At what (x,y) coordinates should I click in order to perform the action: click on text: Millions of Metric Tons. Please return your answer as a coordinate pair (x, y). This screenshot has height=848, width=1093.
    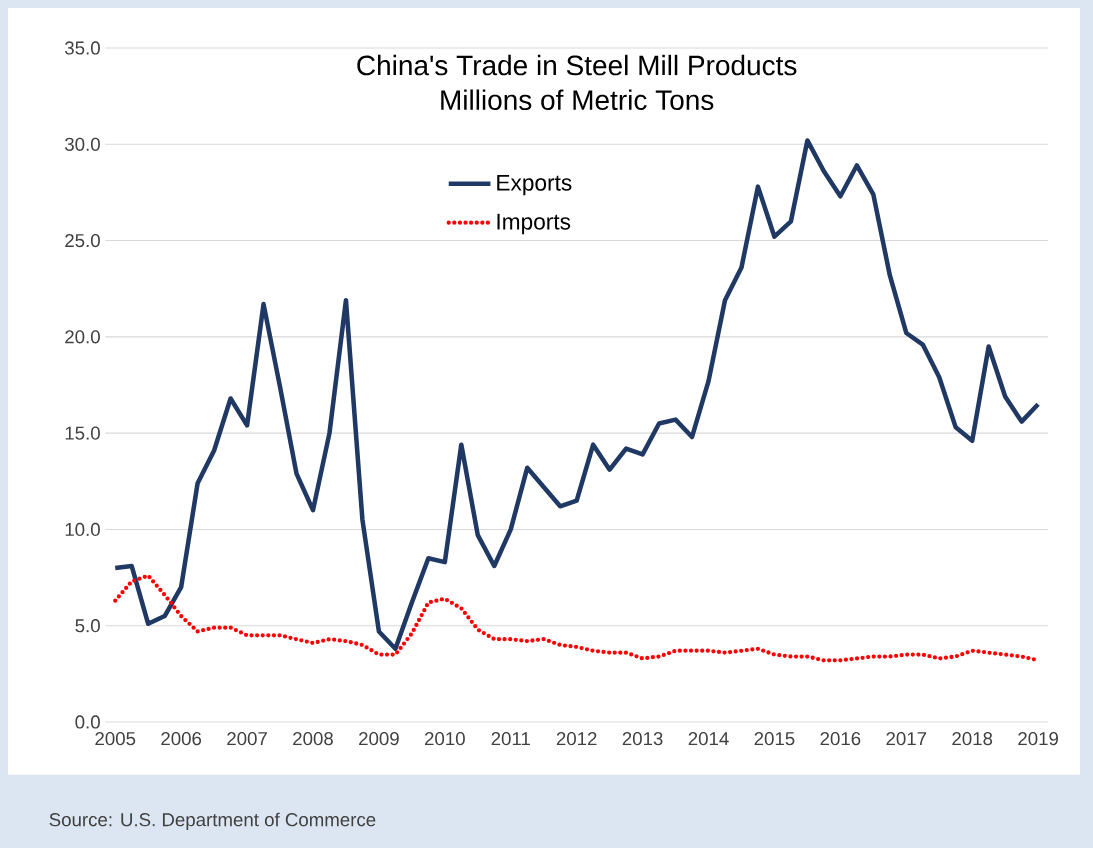
    Looking at the image, I should click on (577, 100).